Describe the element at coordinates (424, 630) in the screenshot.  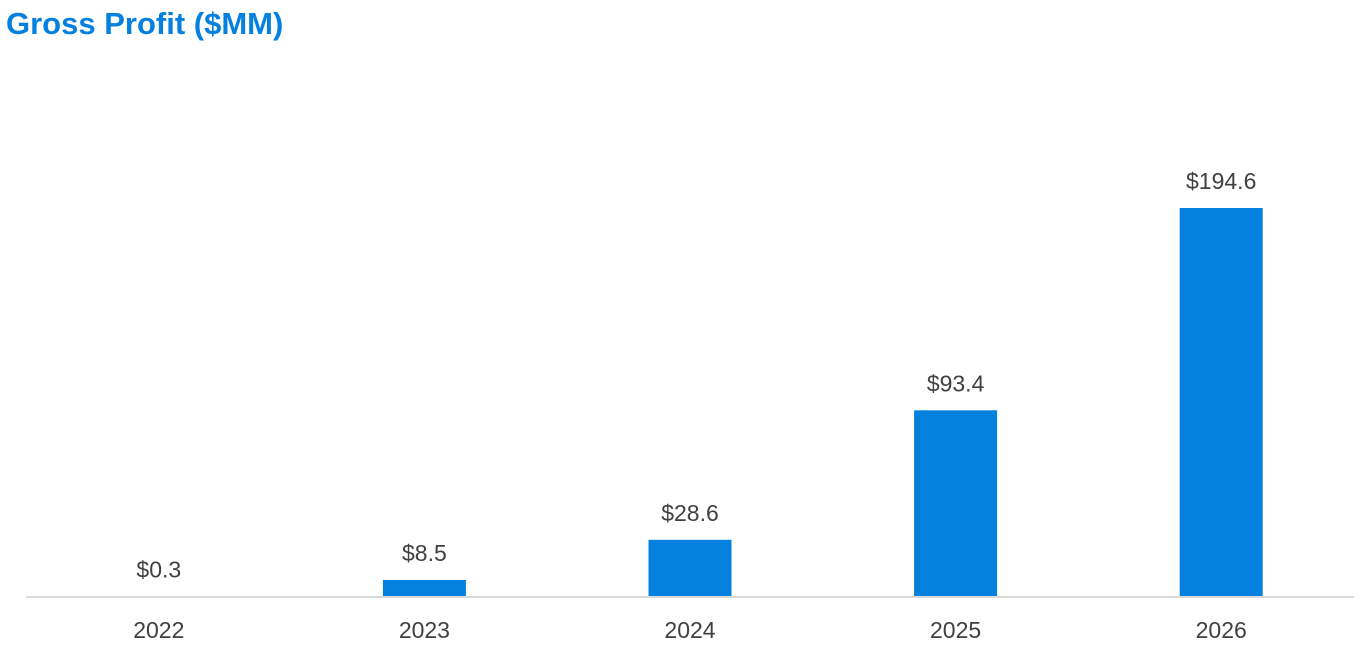
I see `x-tick-label-2023: 2023` at that location.